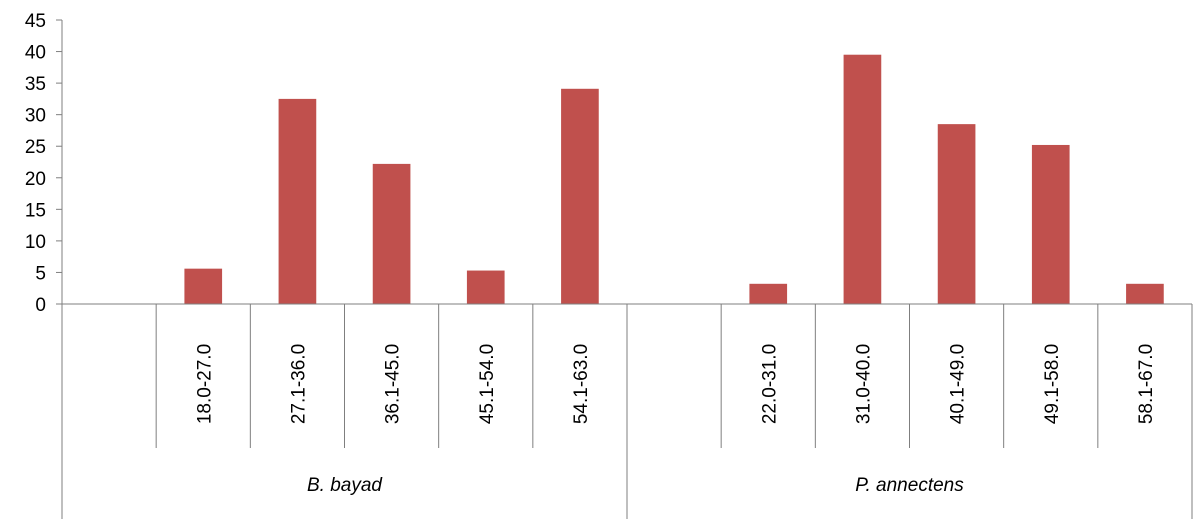  Describe the element at coordinates (345, 485) in the screenshot. I see `group-label: B. bayad` at that location.